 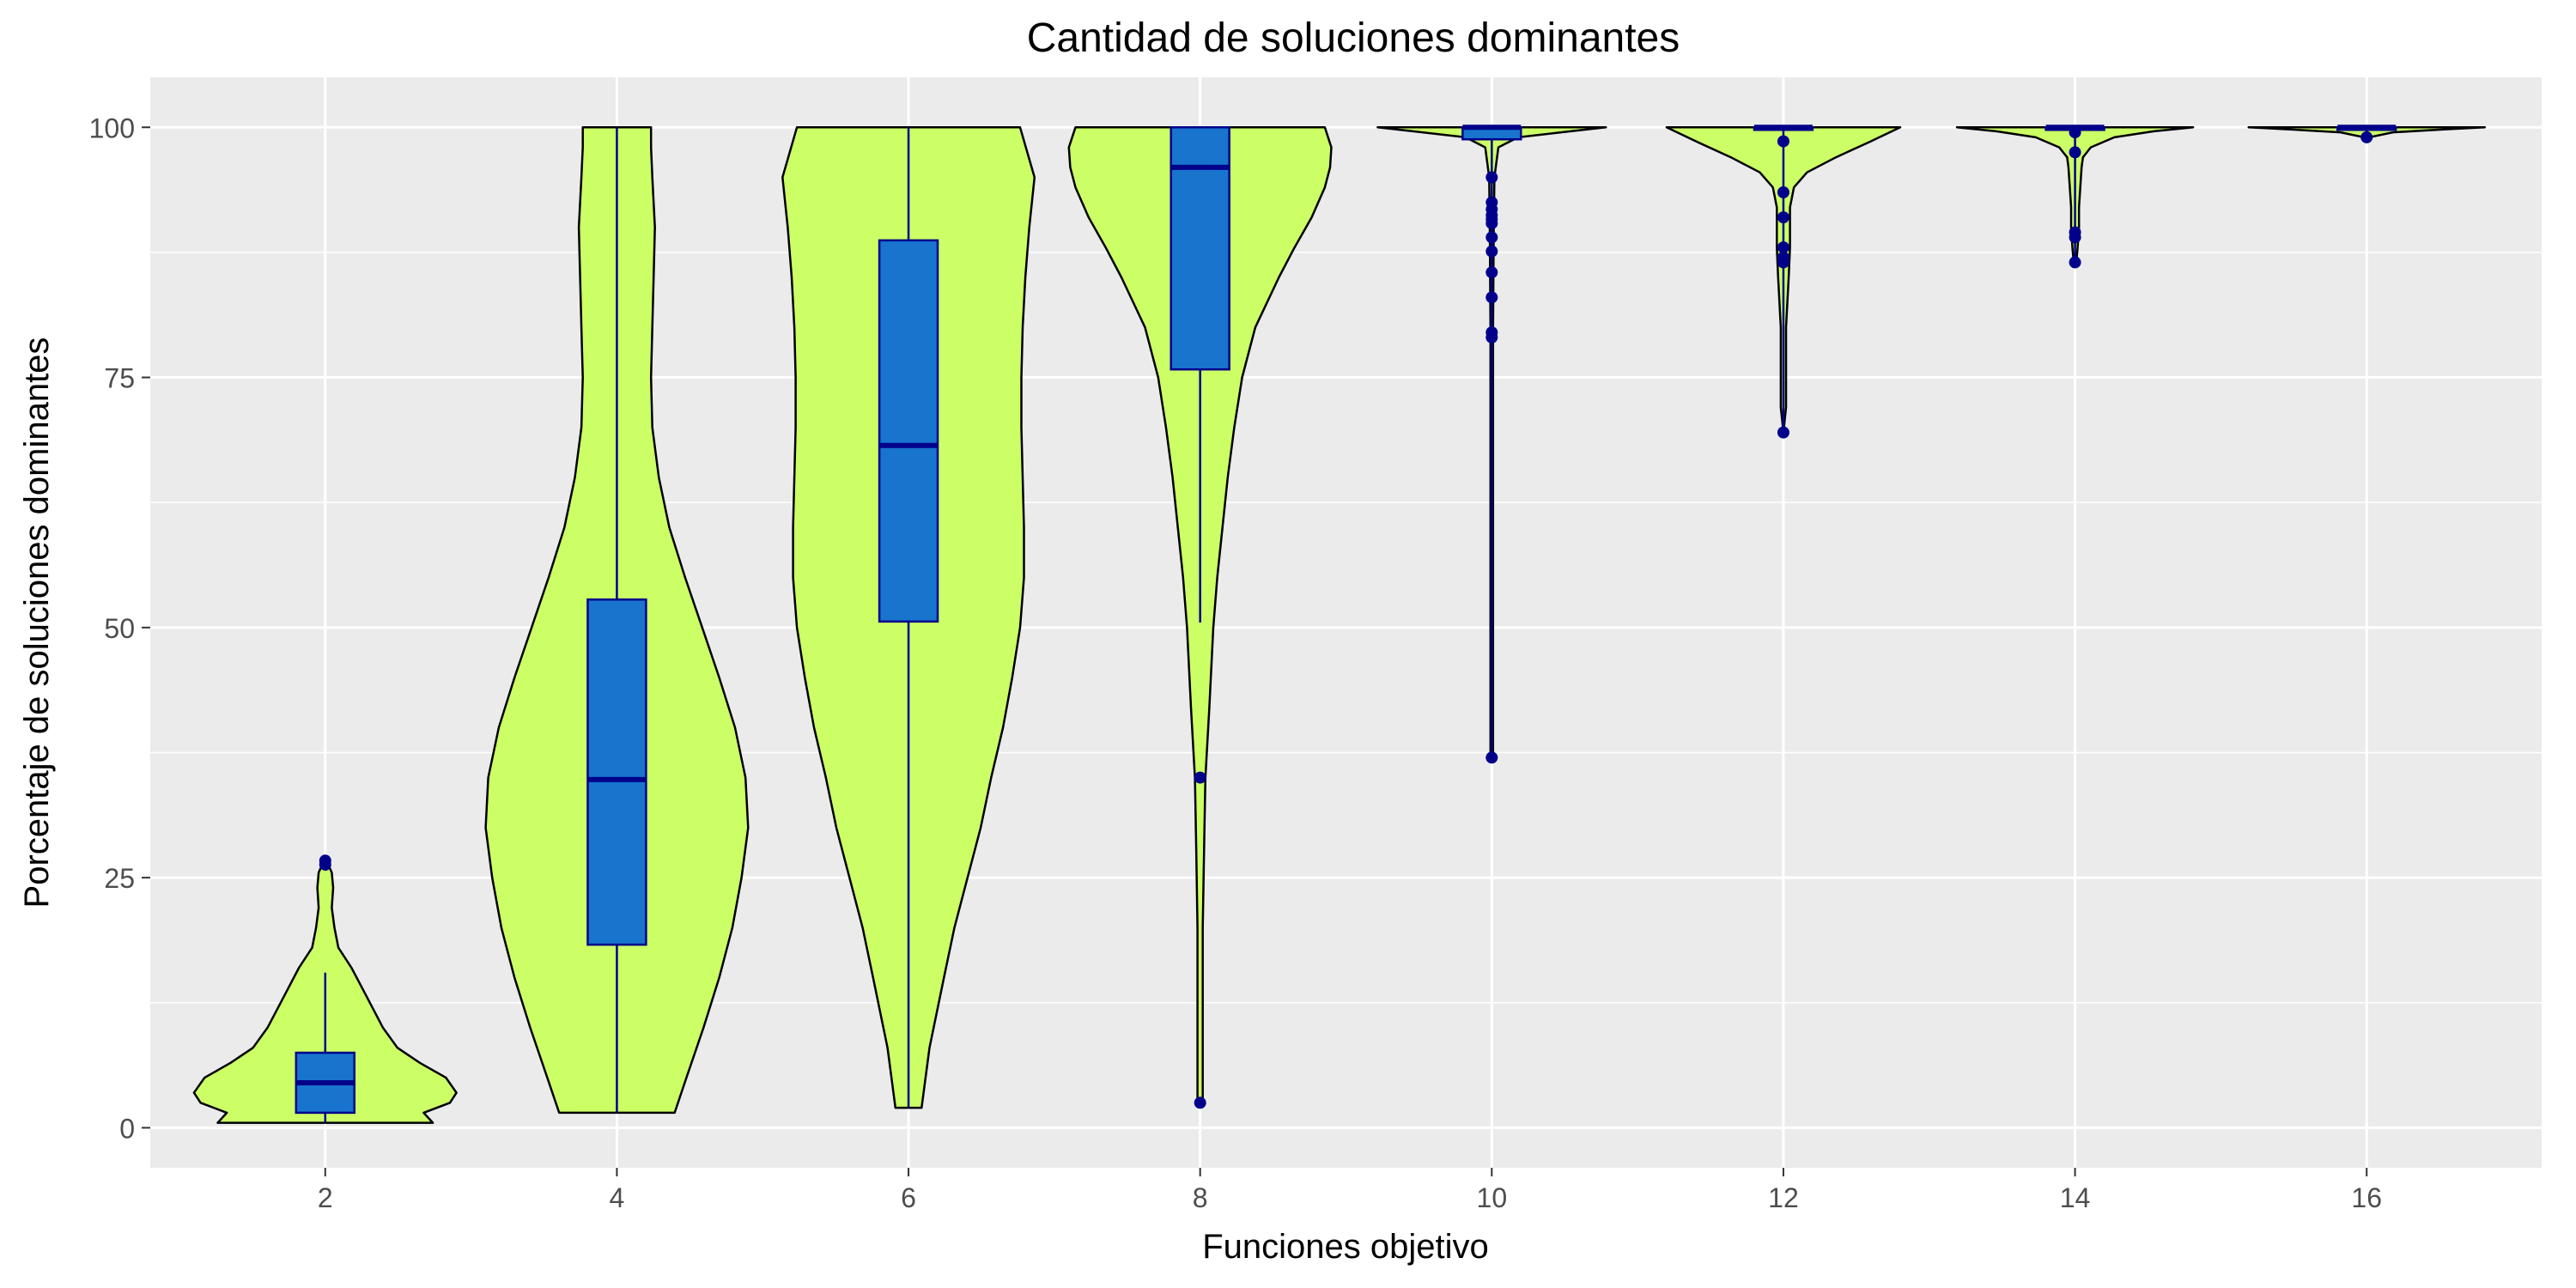 I want to click on x-axis-label: Funciones objetivo, so click(x=1345, y=1247).